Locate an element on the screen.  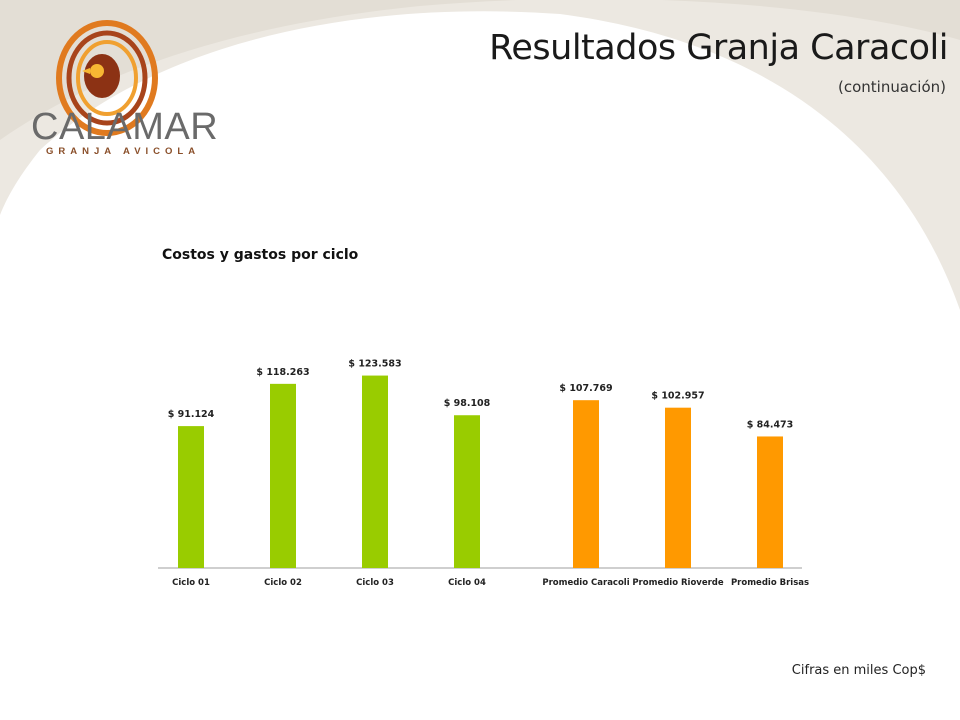
brand-name: CALAMAR is located at coordinates (125, 127).